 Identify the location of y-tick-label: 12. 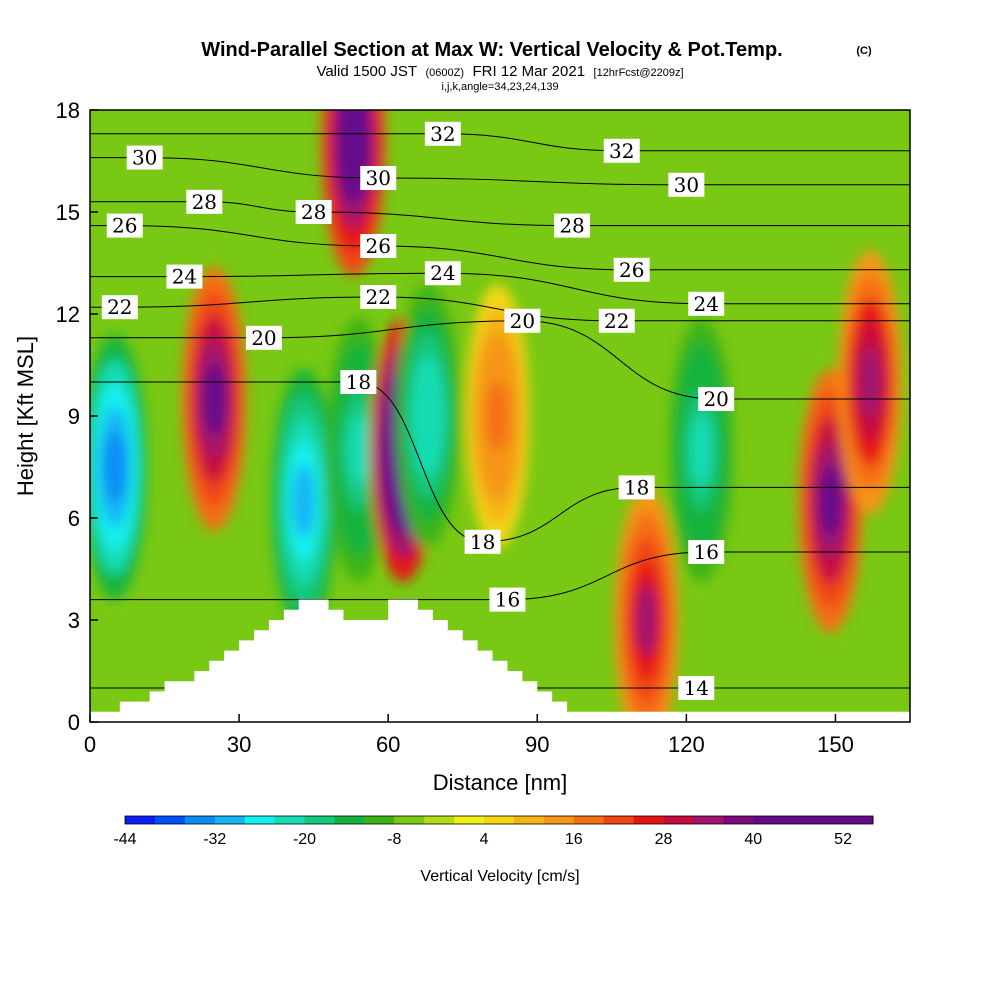
(68, 314).